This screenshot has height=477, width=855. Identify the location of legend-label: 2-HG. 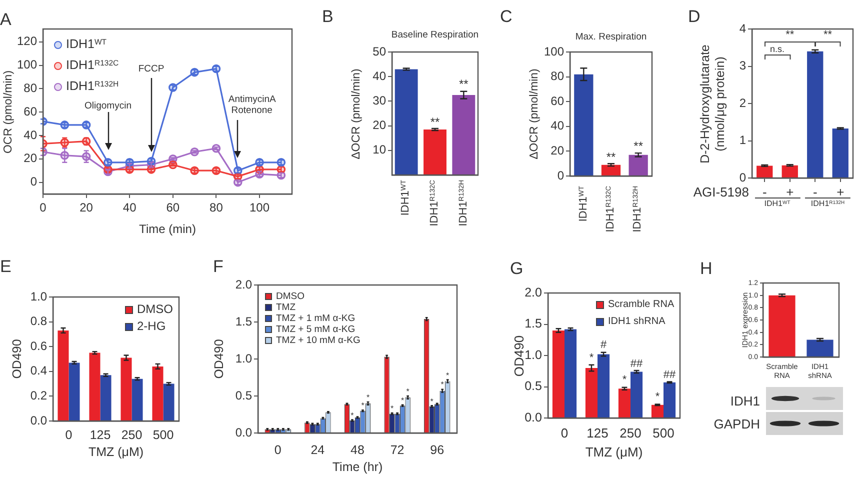
(151, 326).